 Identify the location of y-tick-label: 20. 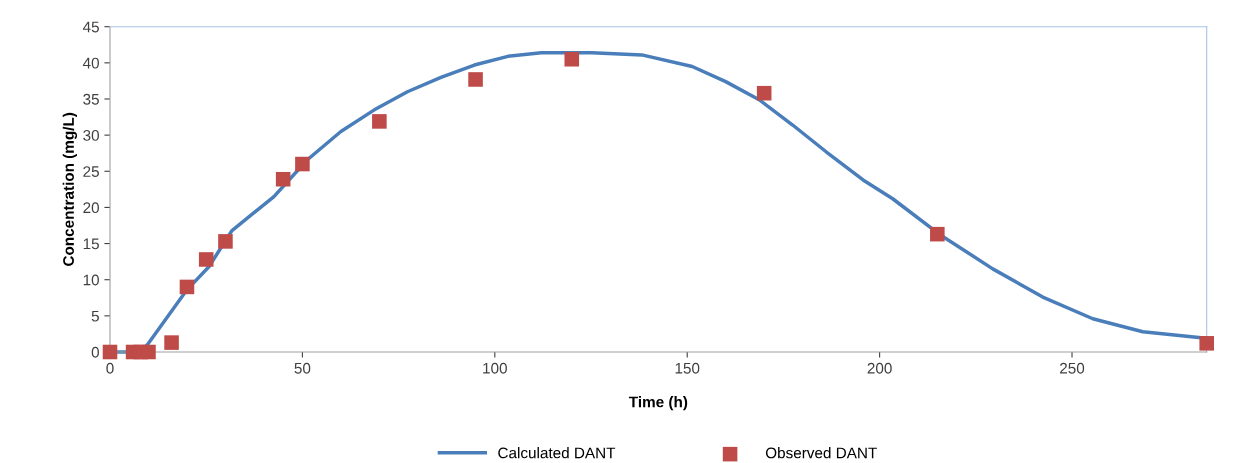
(91, 208).